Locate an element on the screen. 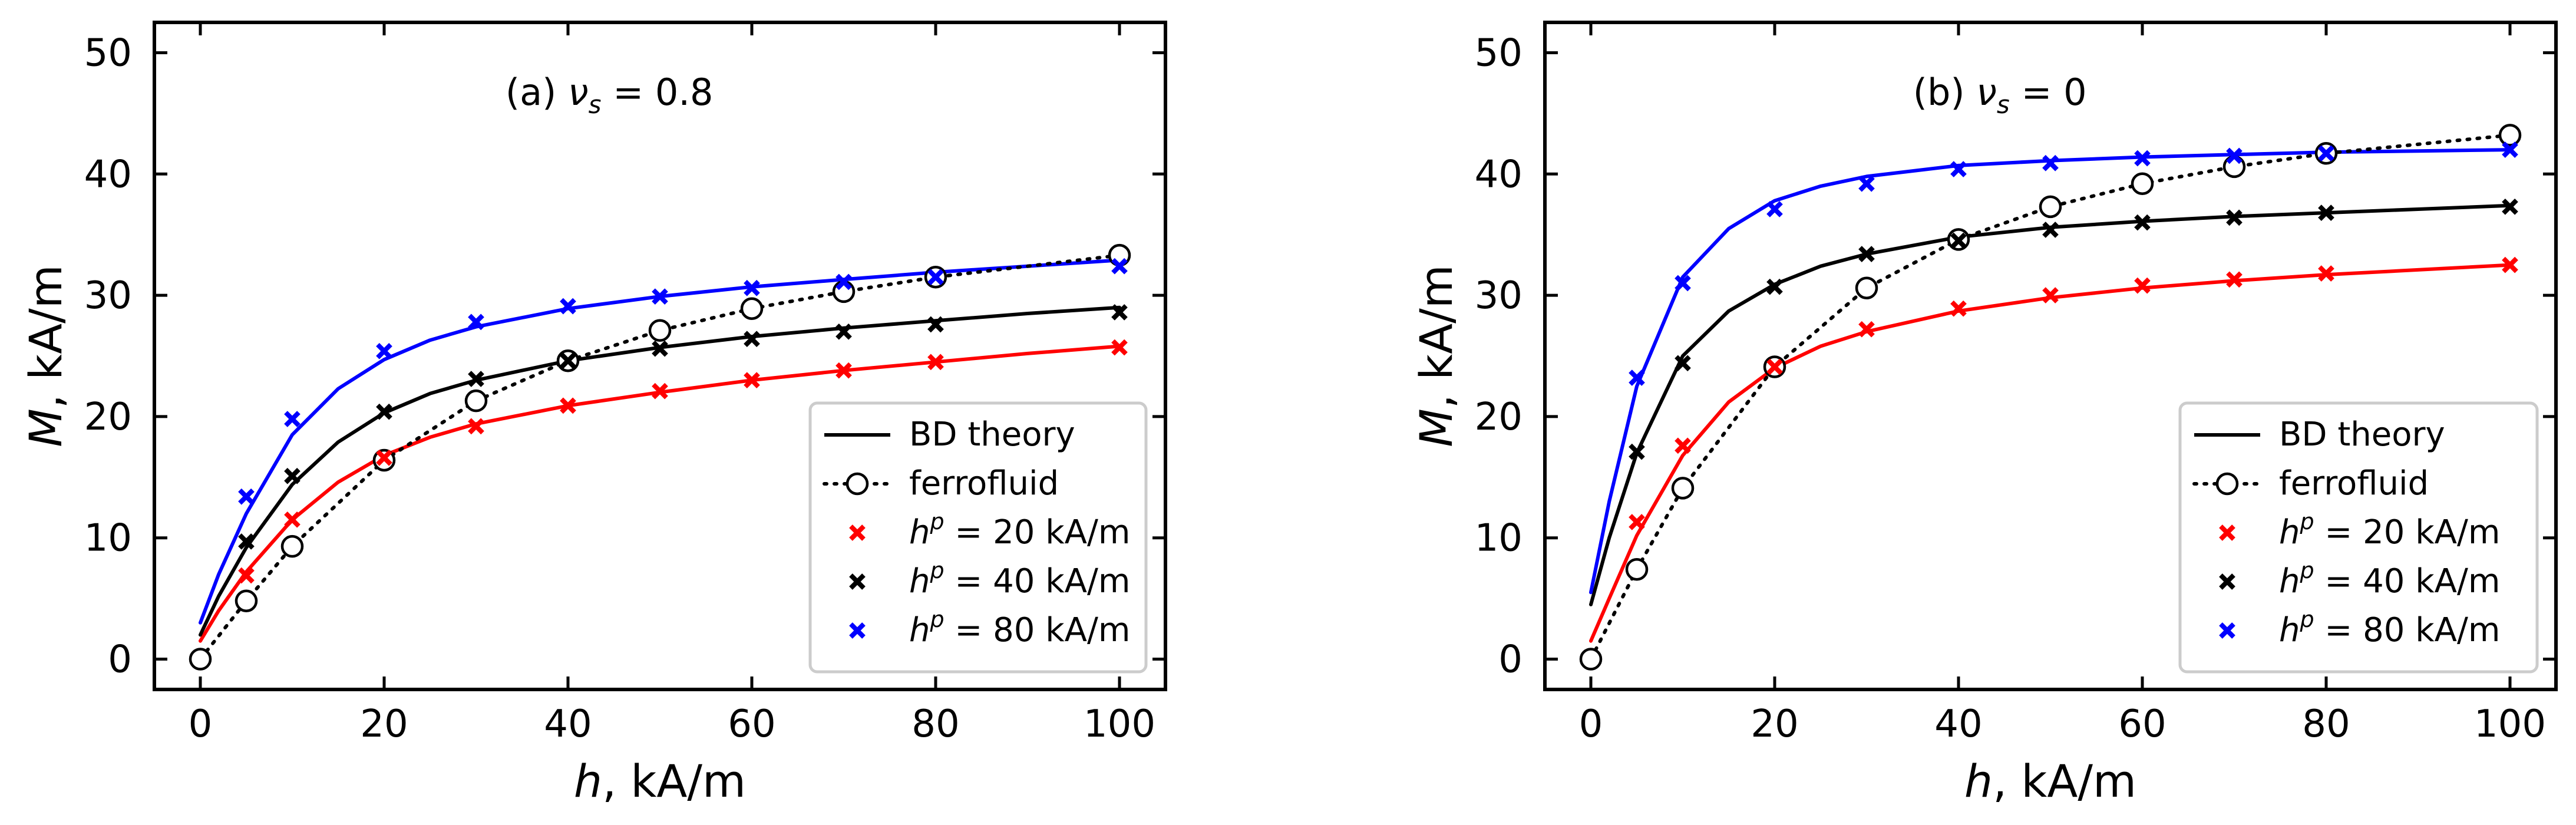  legend-hp-label: hp = 20 kA/m is located at coordinates (2389, 530).